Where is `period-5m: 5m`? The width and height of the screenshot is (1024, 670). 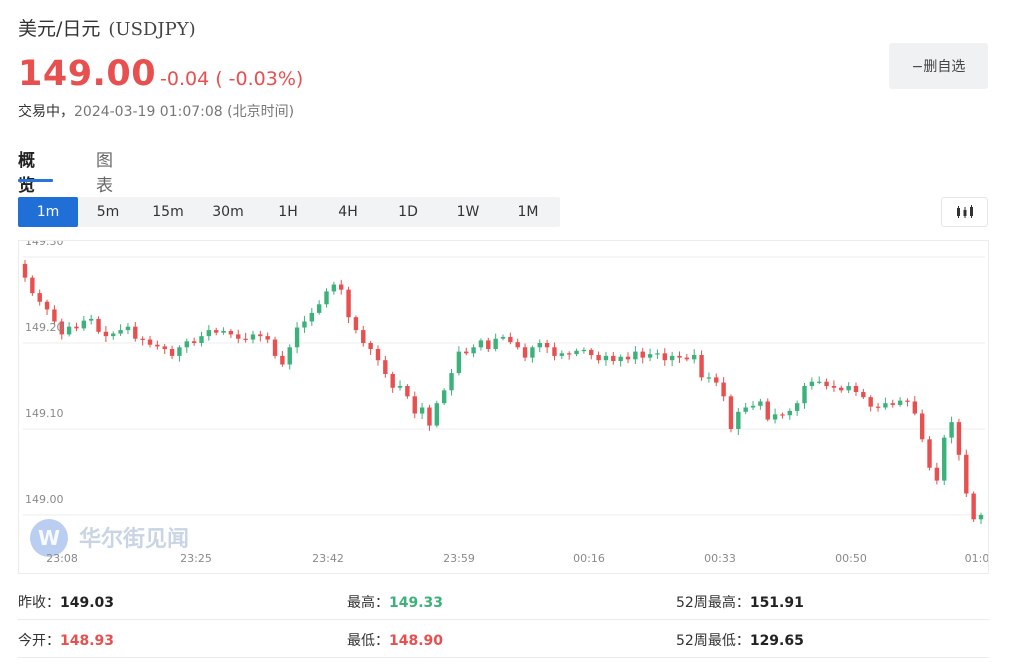 period-5m: 5m is located at coordinates (108, 212).